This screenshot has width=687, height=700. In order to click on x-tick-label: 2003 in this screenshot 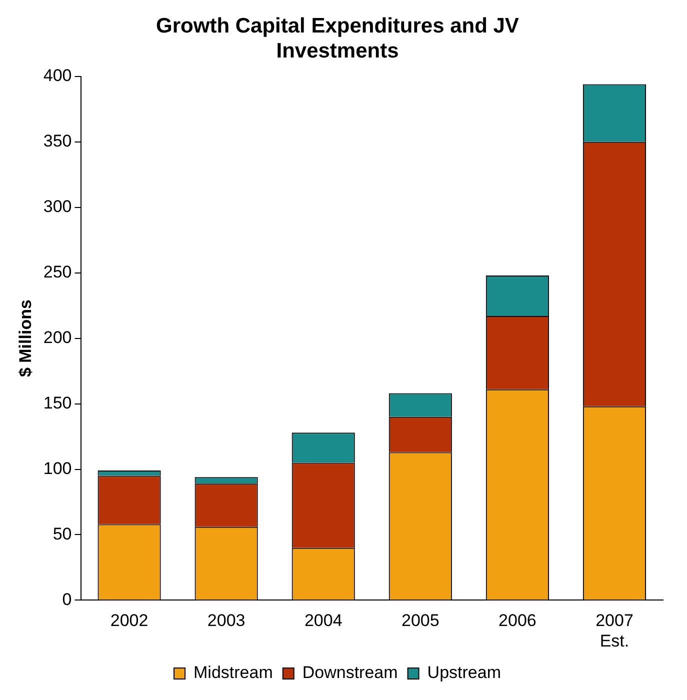, I will do `click(226, 620)`.